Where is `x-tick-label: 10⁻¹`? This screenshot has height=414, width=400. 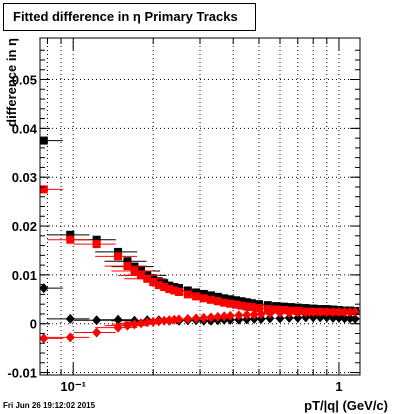
x-tick-label: 10⁻¹ is located at coordinates (73, 386).